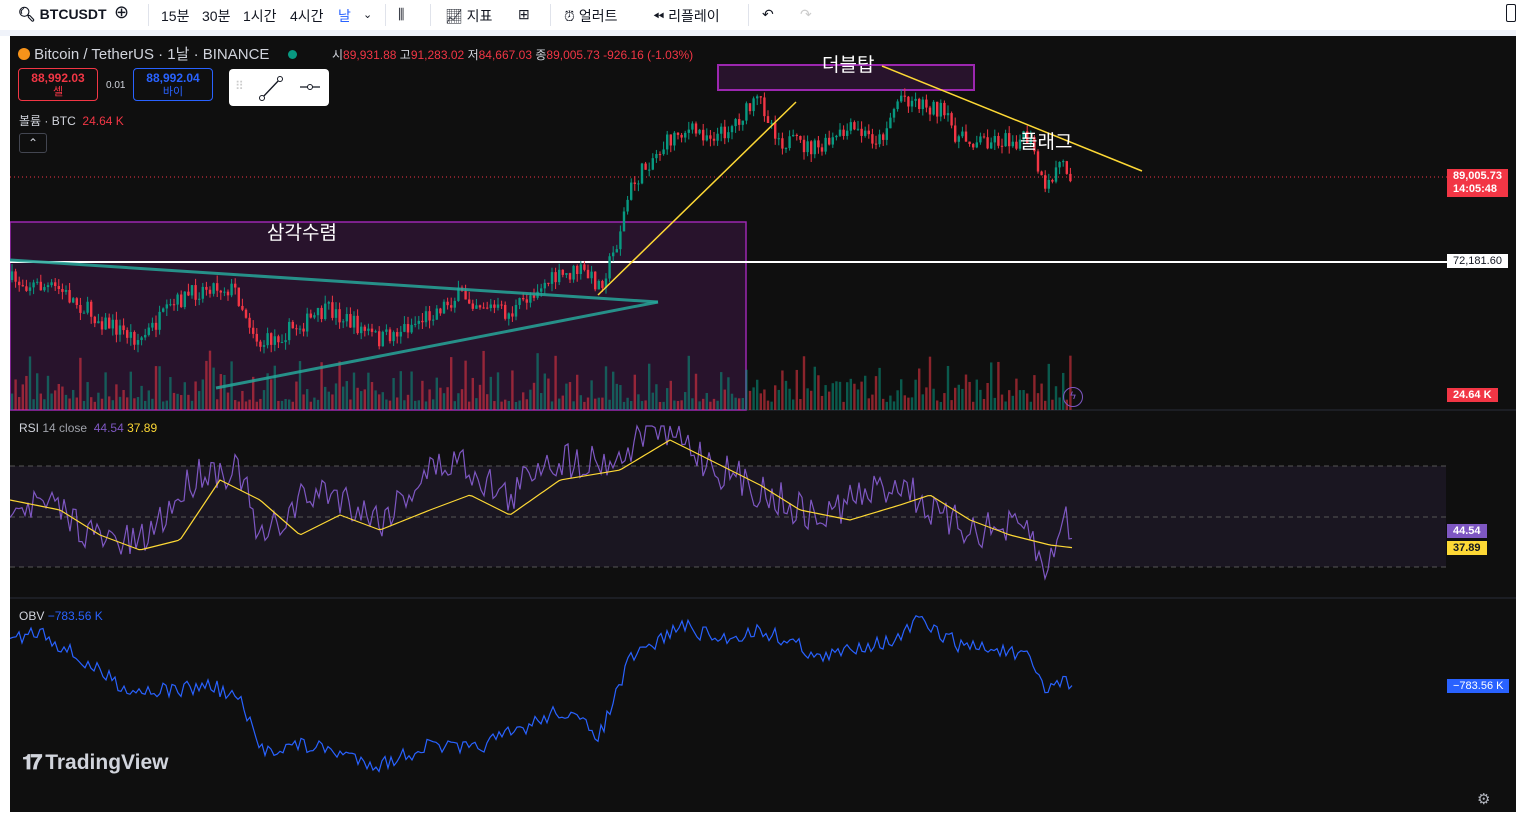  Describe the element at coordinates (806, 14) in the screenshot. I see `redo-icon: ↷` at that location.